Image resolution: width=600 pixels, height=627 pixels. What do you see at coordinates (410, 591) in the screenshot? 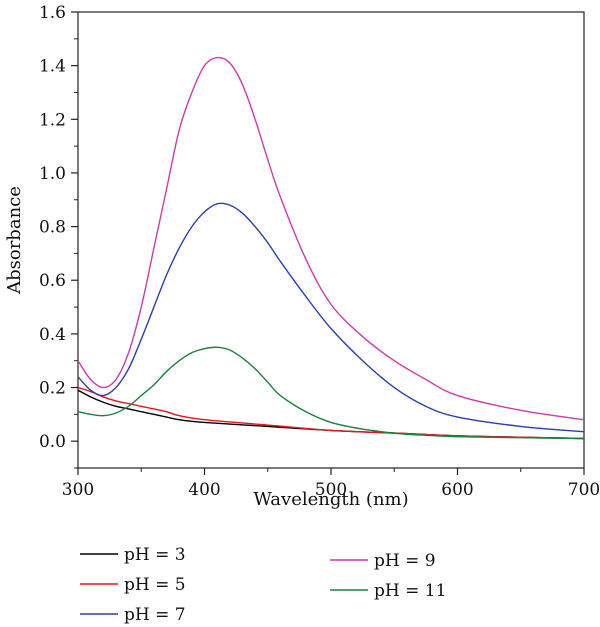
I see `legend-label: pH = 11` at bounding box center [410, 591].